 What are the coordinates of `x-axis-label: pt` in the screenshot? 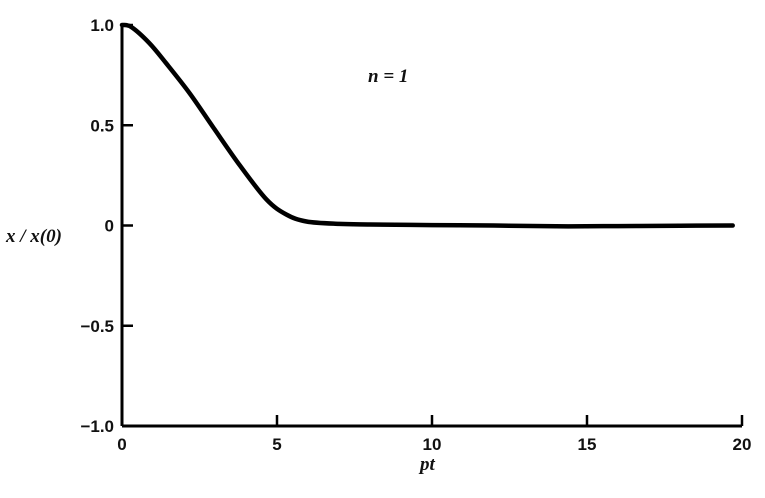 It's located at (427, 464).